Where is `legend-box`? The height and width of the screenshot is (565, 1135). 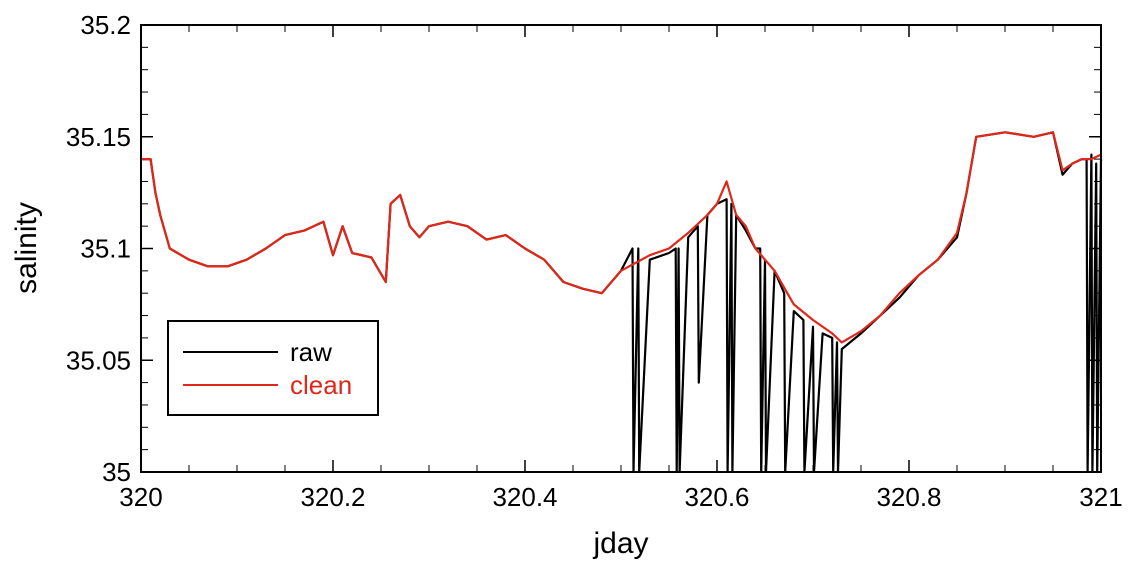 legend-box is located at coordinates (273, 368).